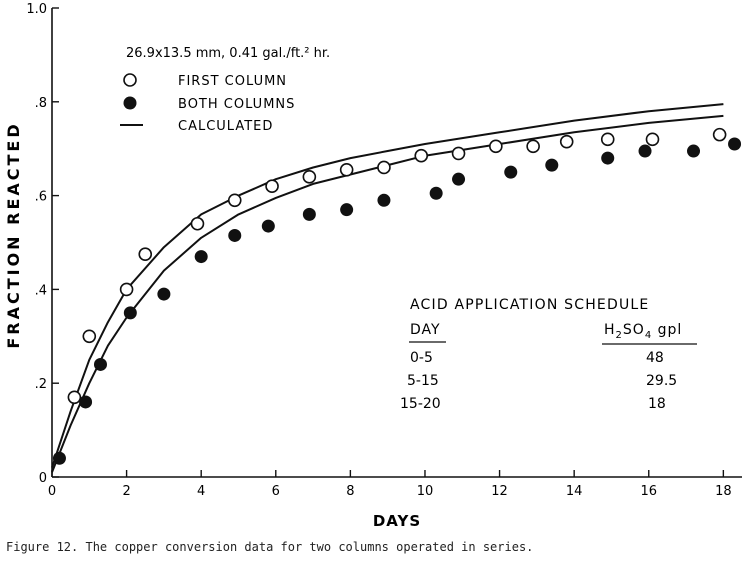 Image resolution: width=750 pixels, height=565 pixels. Describe the element at coordinates (529, 305) in the screenshot. I see `schedule-title: ACID APPLICATION SCHEDULE` at that location.